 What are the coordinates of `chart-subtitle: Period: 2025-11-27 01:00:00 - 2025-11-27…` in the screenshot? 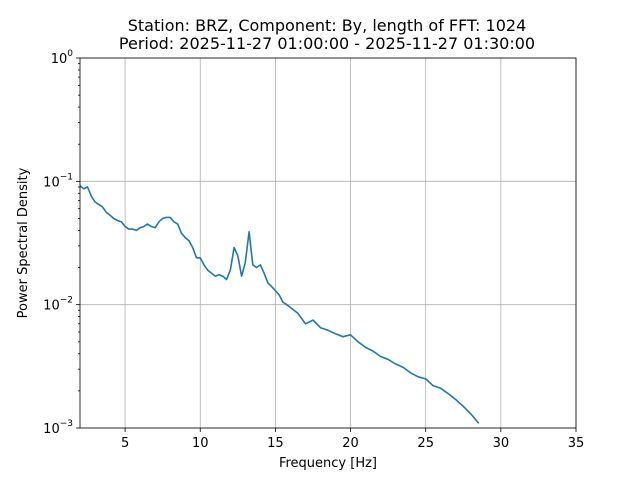 It's located at (327, 43).